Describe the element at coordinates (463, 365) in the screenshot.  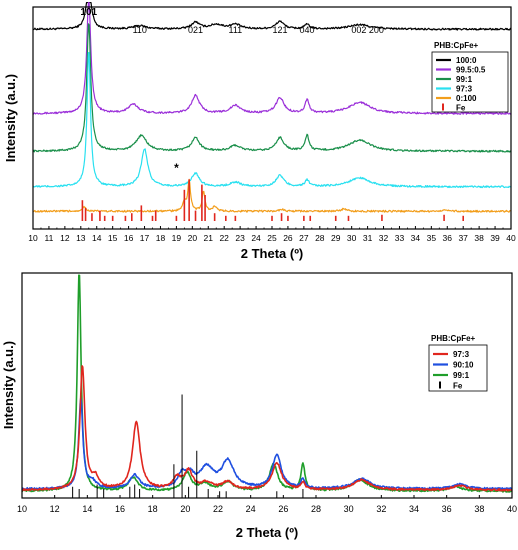
I see `legend-label: 90:10` at that location.